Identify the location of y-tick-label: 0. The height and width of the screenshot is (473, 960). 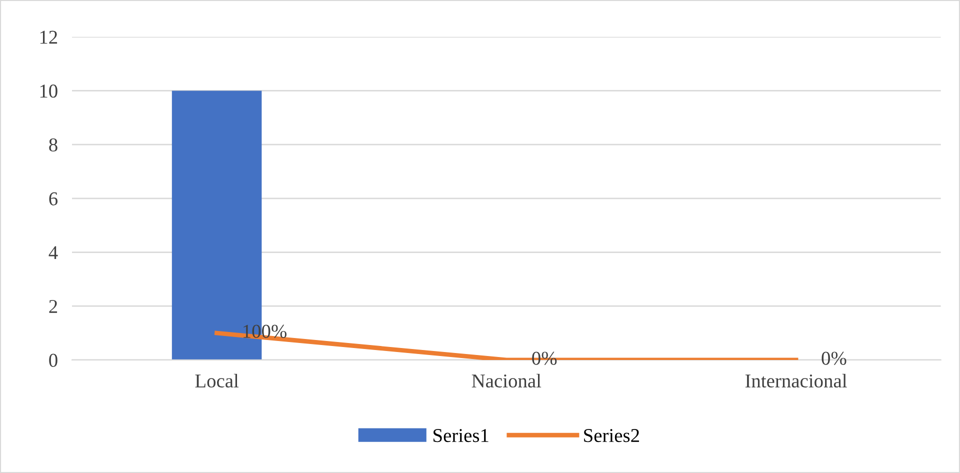
(53, 360).